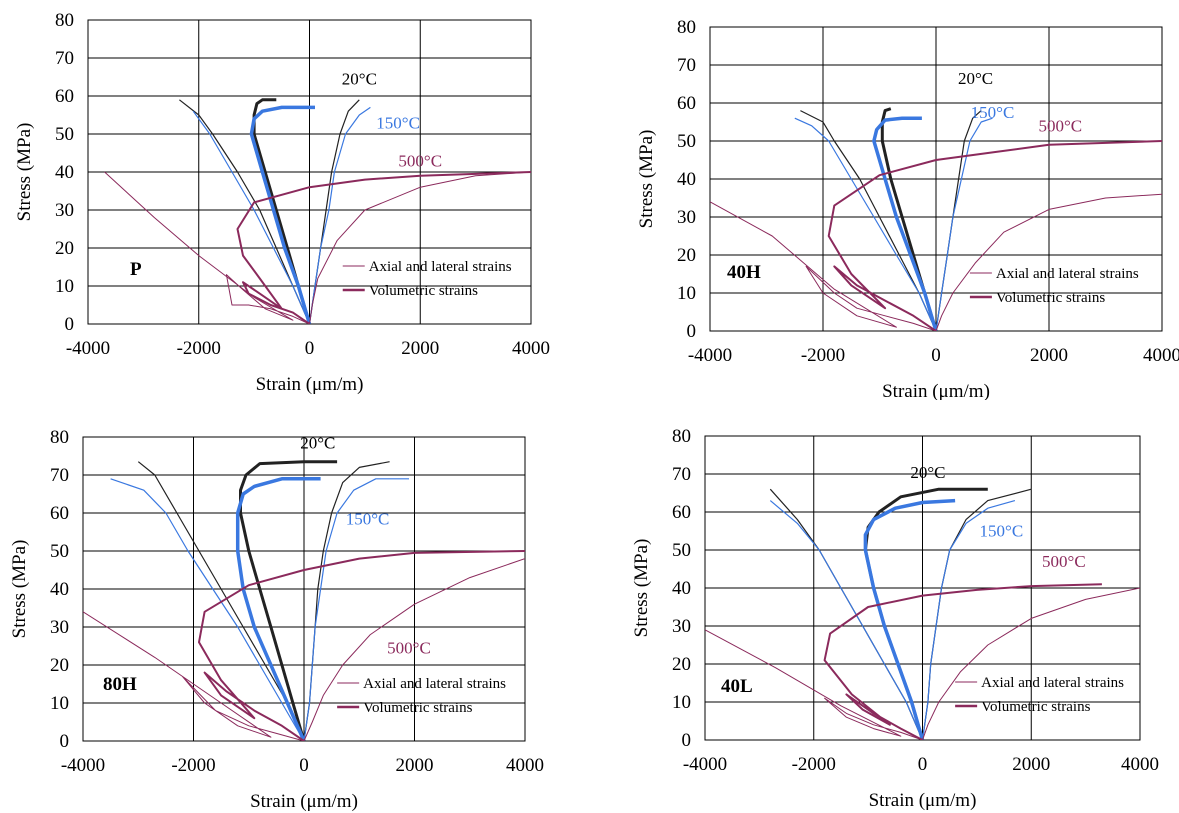 This screenshot has height=813, width=1179. What do you see at coordinates (136, 269) in the screenshot?
I see `panel-label: P` at bounding box center [136, 269].